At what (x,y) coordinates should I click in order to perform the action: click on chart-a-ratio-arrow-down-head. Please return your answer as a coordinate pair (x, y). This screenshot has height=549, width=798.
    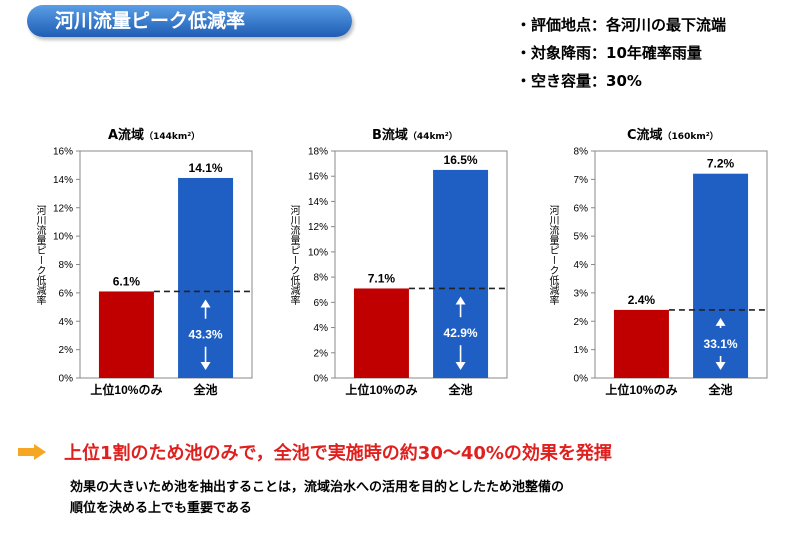
    Looking at the image, I should click on (205, 366).